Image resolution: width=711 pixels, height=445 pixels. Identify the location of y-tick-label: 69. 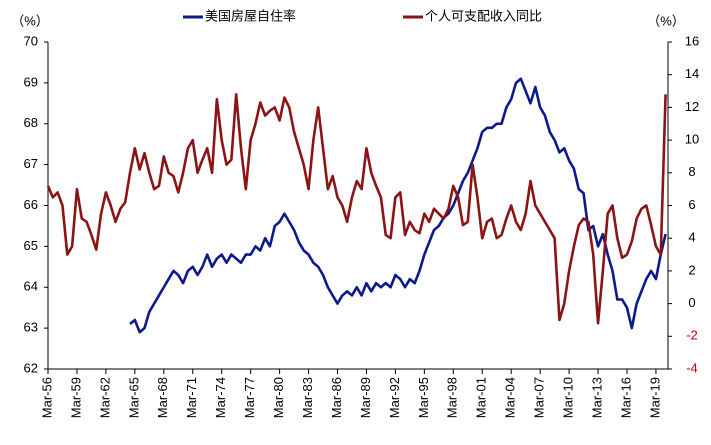
(31, 81).